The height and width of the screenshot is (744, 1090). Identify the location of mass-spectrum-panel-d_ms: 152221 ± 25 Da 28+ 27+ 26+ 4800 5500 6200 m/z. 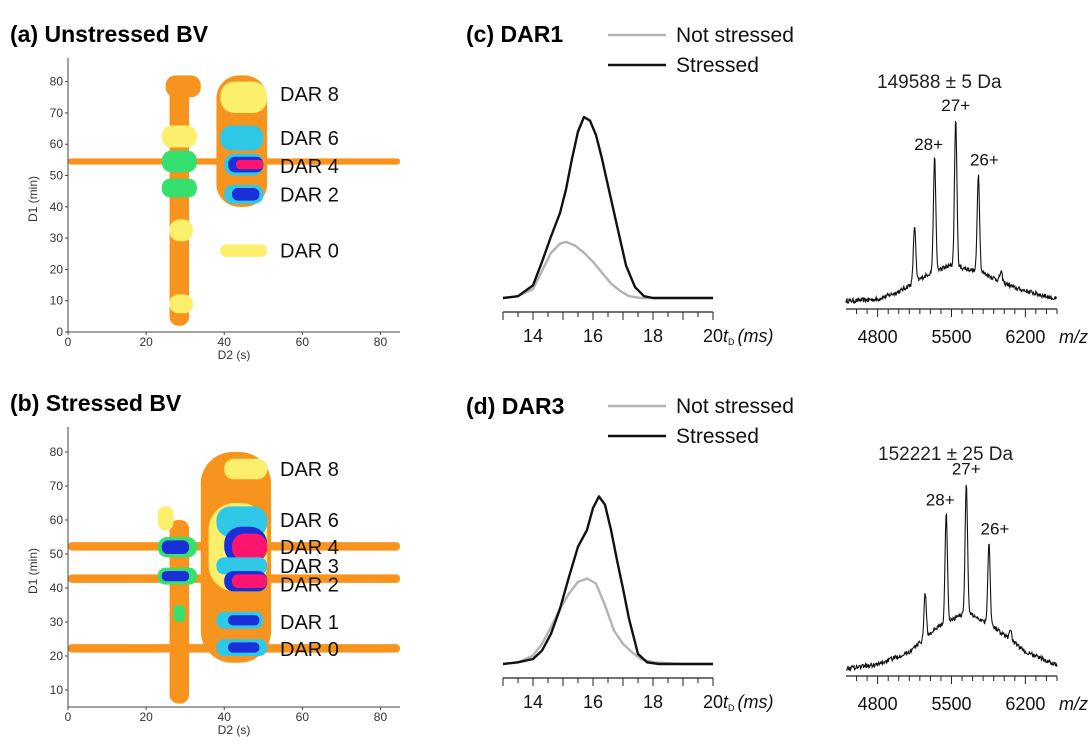
(967, 579).